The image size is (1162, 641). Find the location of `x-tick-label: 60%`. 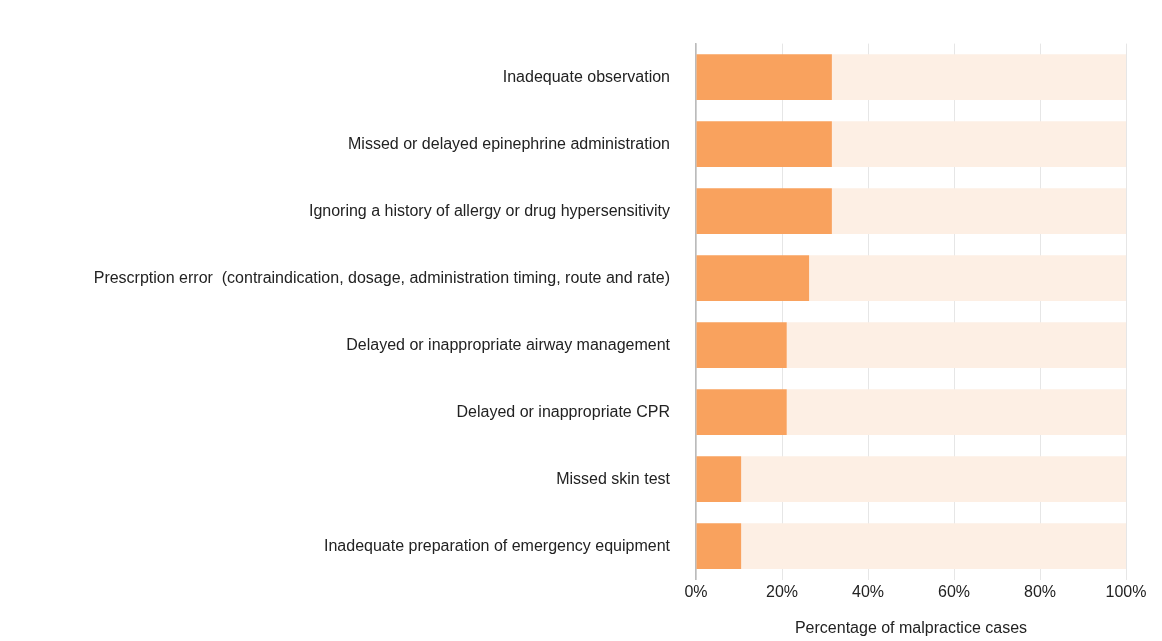

x-tick-label: 60% is located at coordinates (954, 591).